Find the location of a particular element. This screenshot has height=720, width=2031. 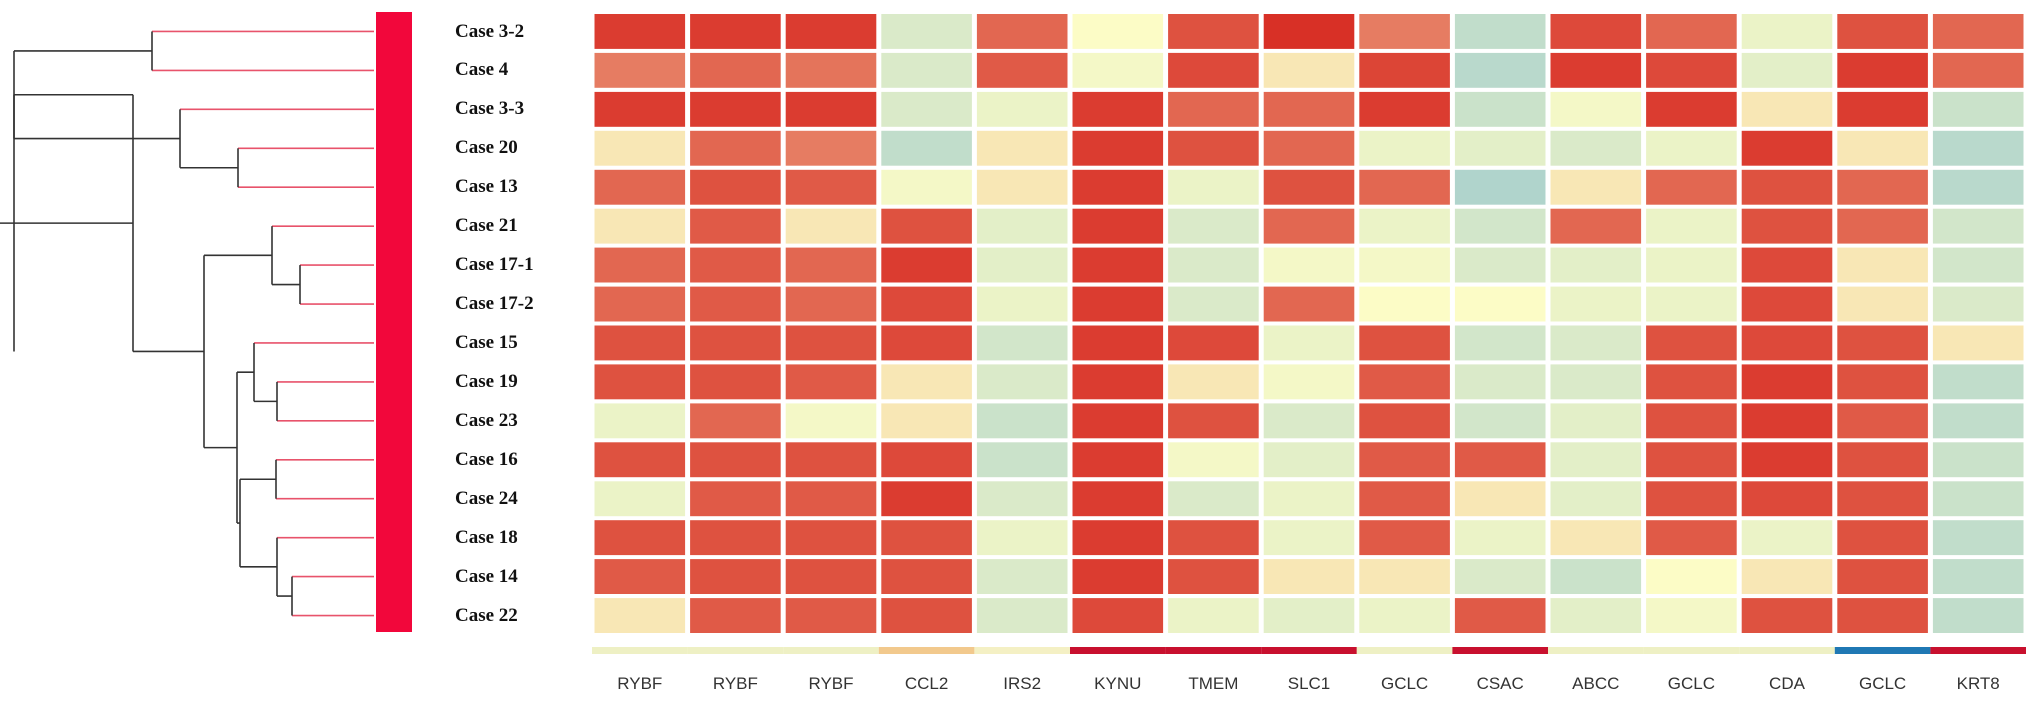

column-label: ABCC is located at coordinates (1596, 683).